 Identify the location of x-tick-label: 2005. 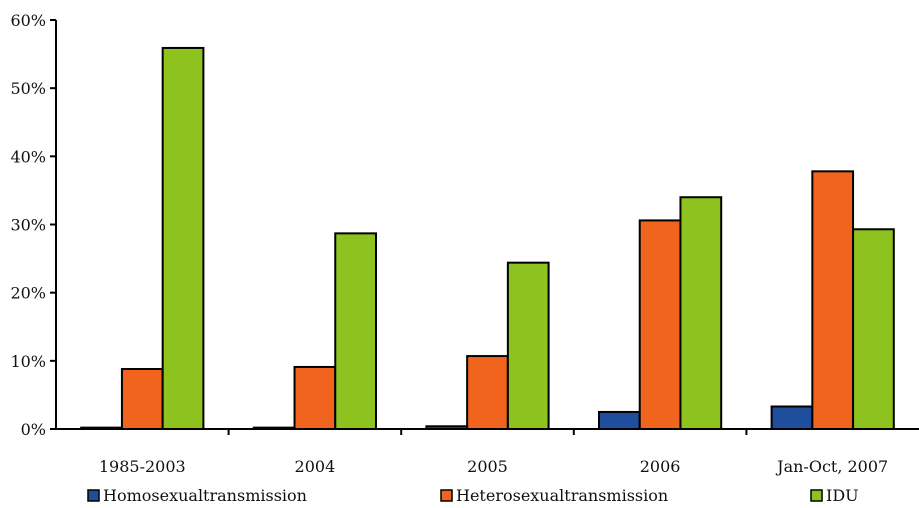
(487, 466).